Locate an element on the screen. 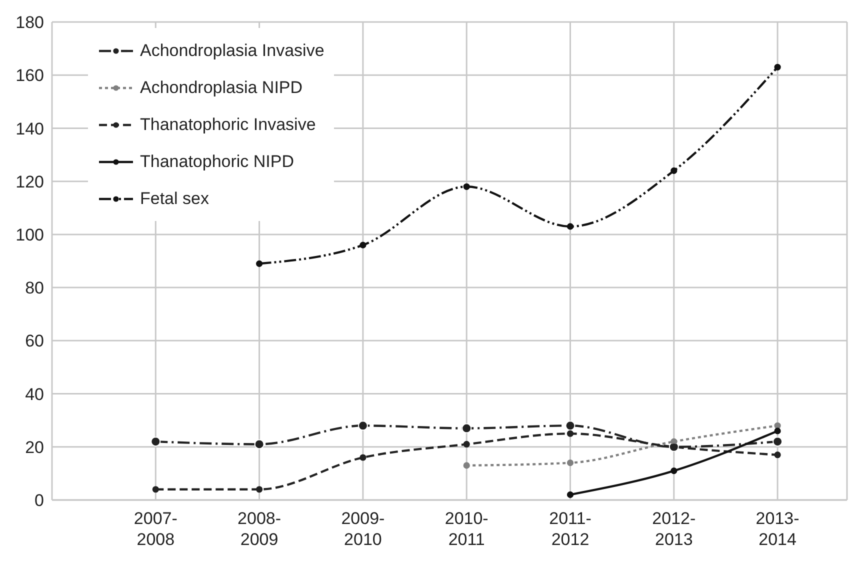 This screenshot has width=859, height=564. y-tick-label: 80 is located at coordinates (34, 288).